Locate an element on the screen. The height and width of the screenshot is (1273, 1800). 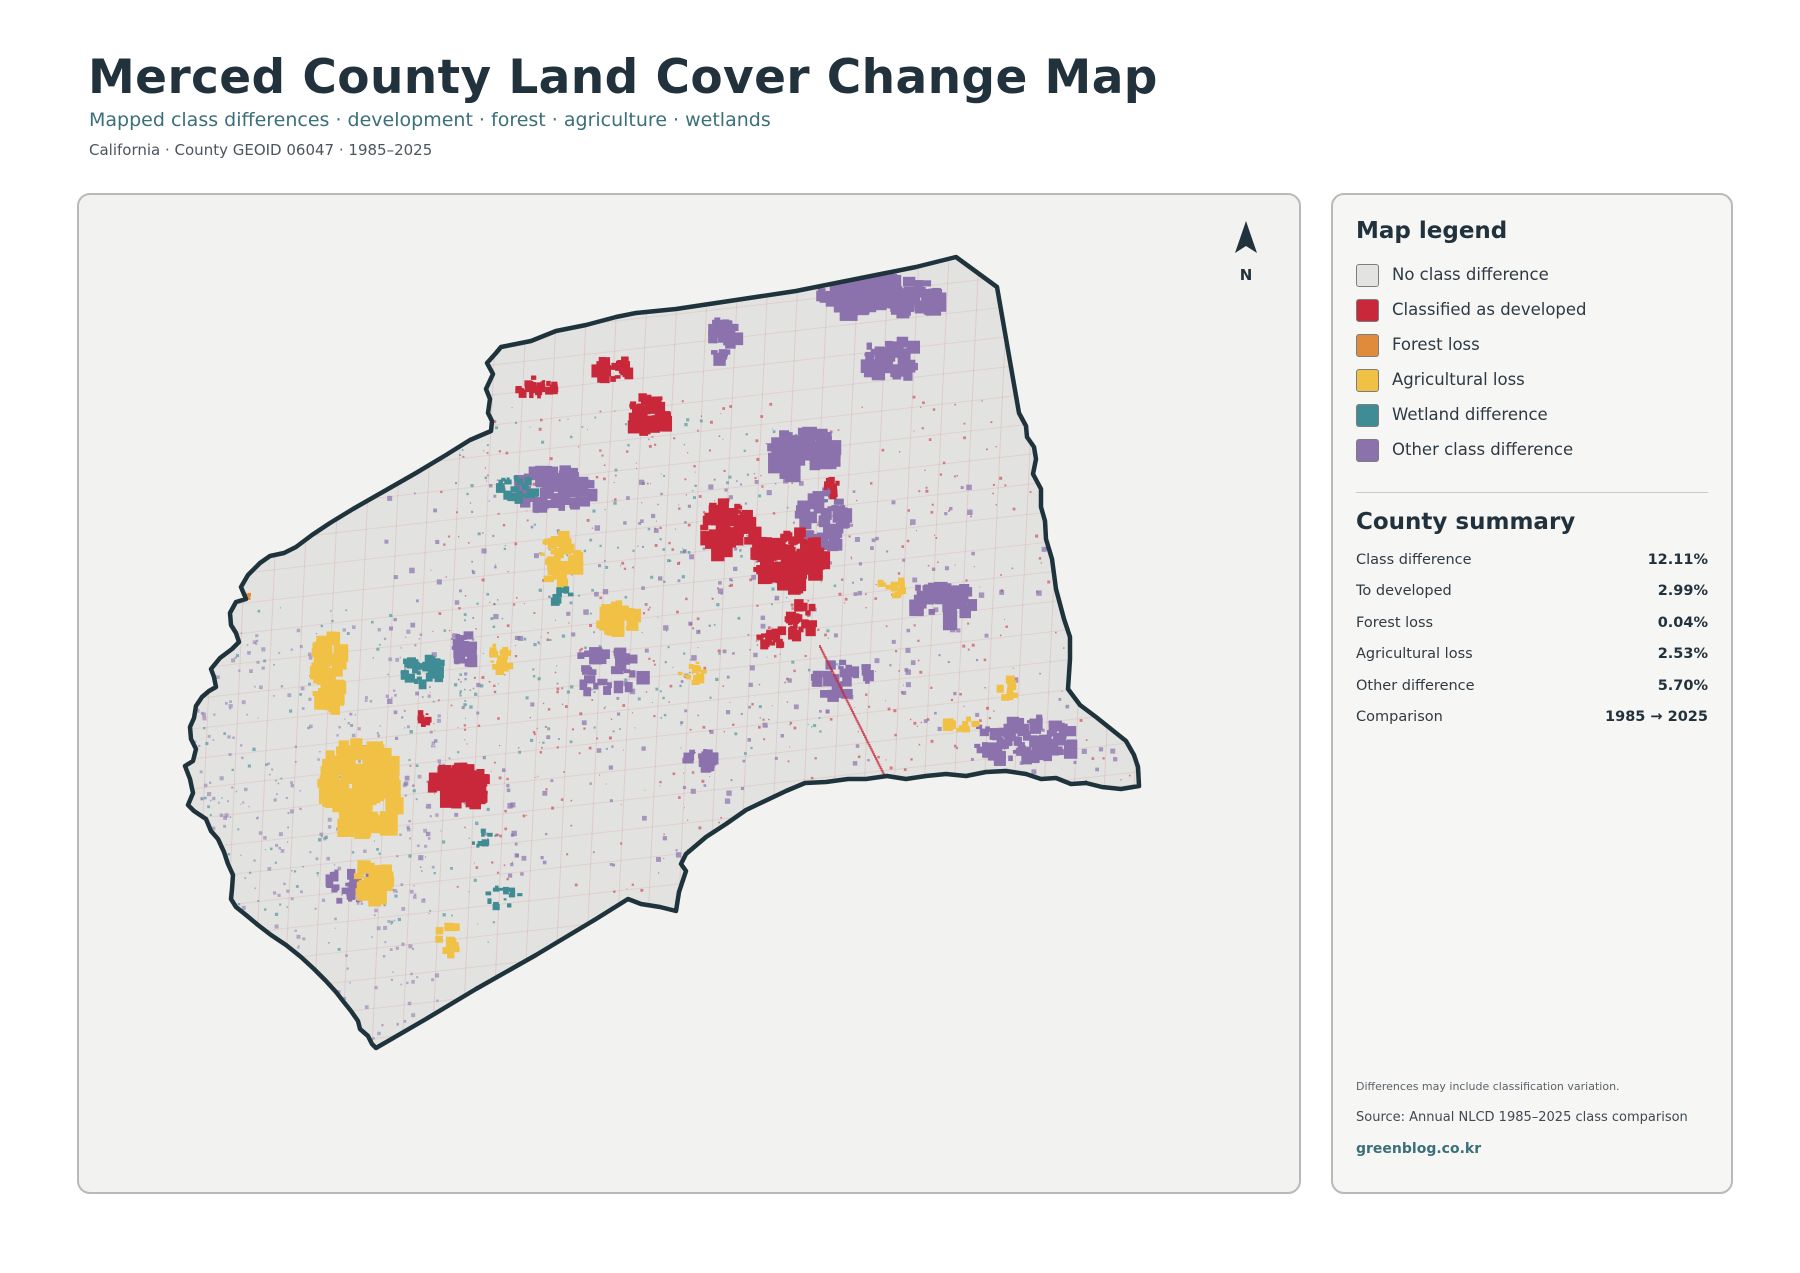
legend-title: Map legend is located at coordinates (1432, 231).